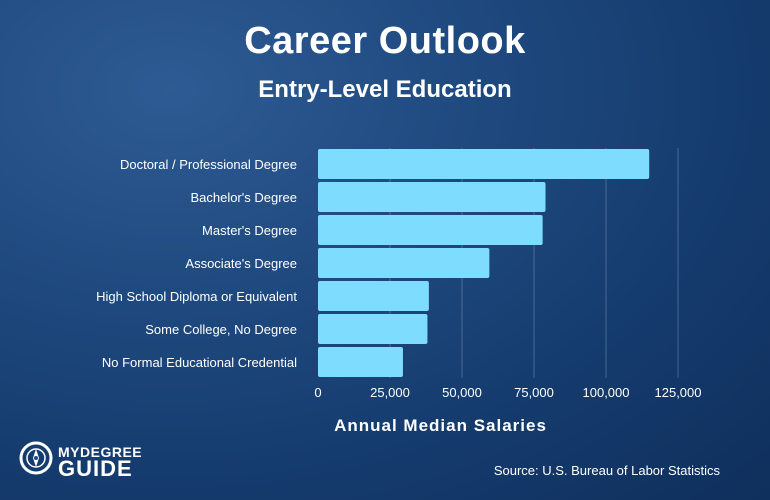 This screenshot has height=500, width=770. What do you see at coordinates (385, 89) in the screenshot?
I see `chart-subtitle: Entry-Level Education` at bounding box center [385, 89].